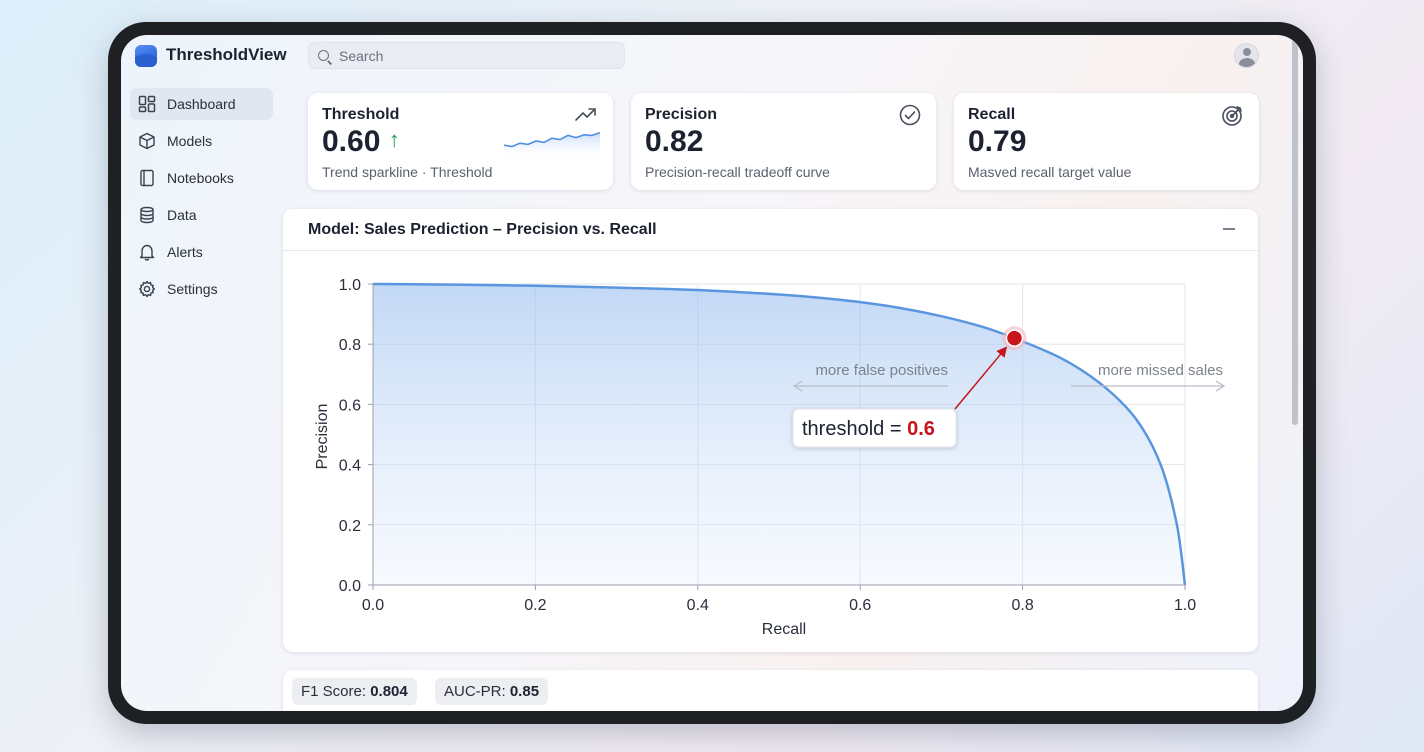 The width and height of the screenshot is (1424, 752). What do you see at coordinates (350, 466) in the screenshot?
I see `y-tick-label: 0.4` at bounding box center [350, 466].